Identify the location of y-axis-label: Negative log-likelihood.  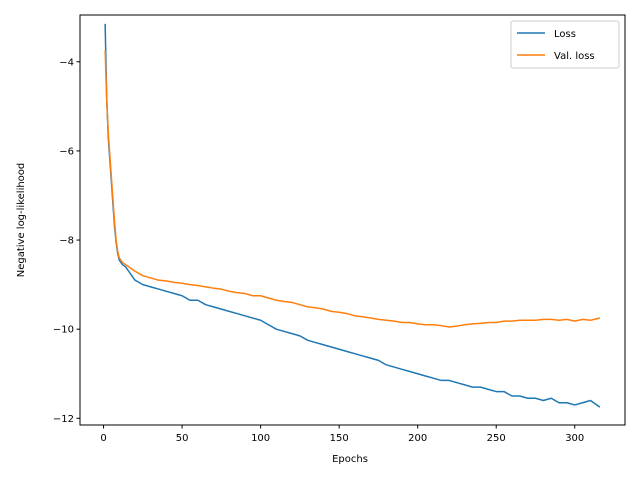
(21, 220).